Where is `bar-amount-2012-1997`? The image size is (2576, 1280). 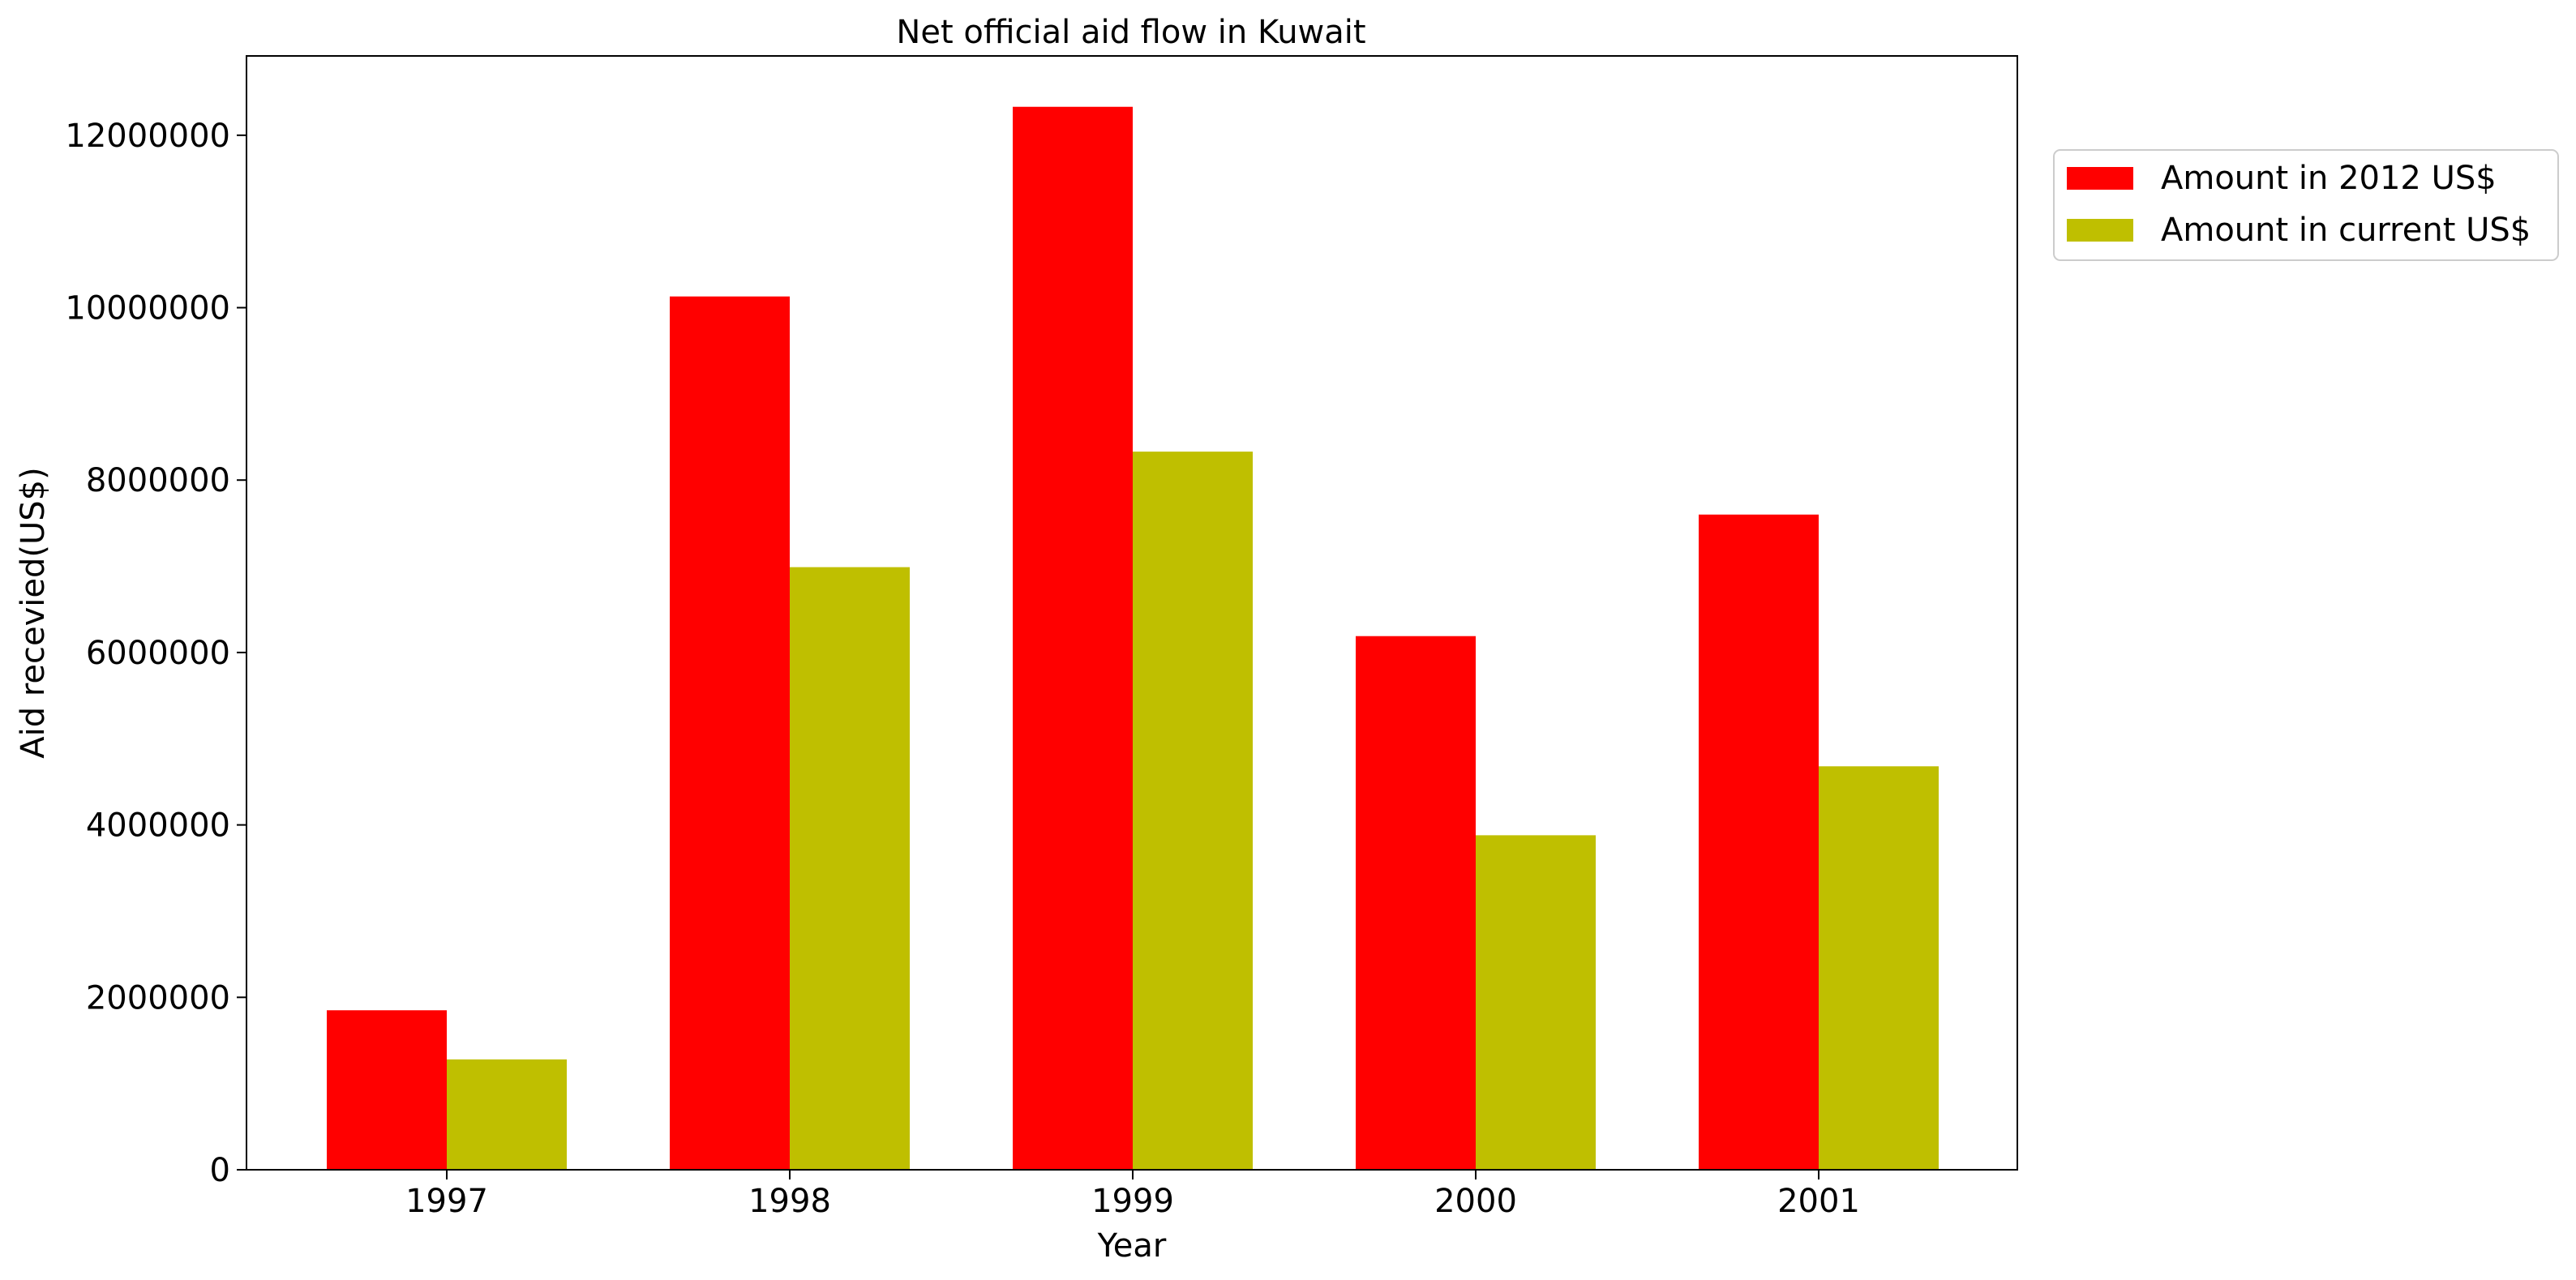
bar-amount-2012-1997 is located at coordinates (387, 1090).